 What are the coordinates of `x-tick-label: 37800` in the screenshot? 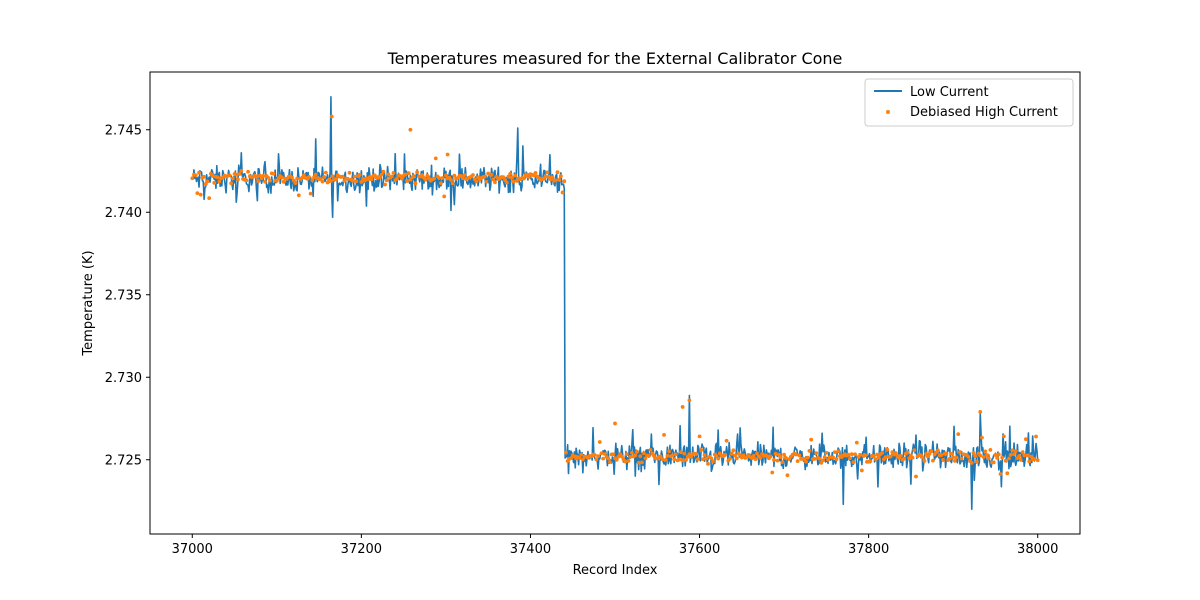 It's located at (868, 549).